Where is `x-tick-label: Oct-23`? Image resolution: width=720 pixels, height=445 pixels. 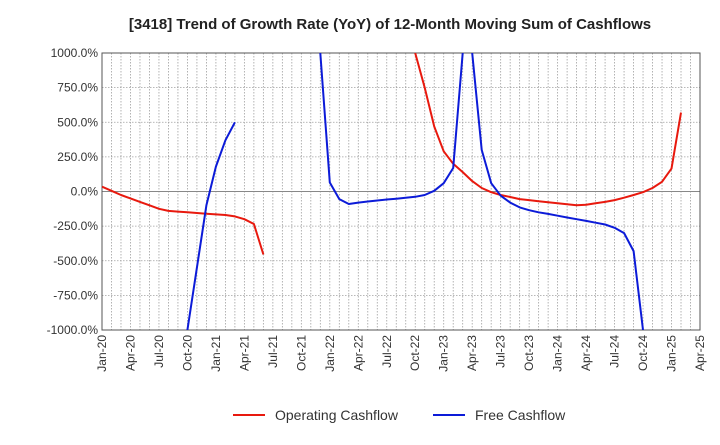 x-tick-label: Oct-23 is located at coordinates (529, 353).